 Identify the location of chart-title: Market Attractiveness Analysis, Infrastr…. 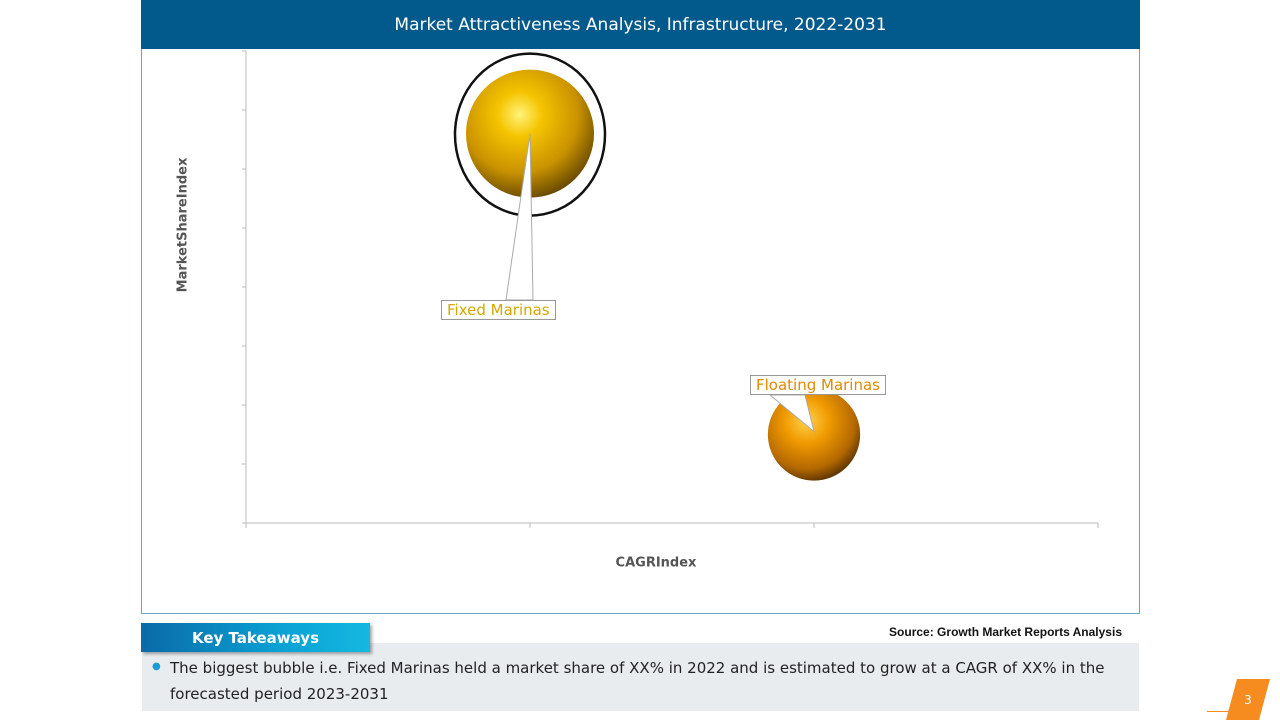
(640, 24).